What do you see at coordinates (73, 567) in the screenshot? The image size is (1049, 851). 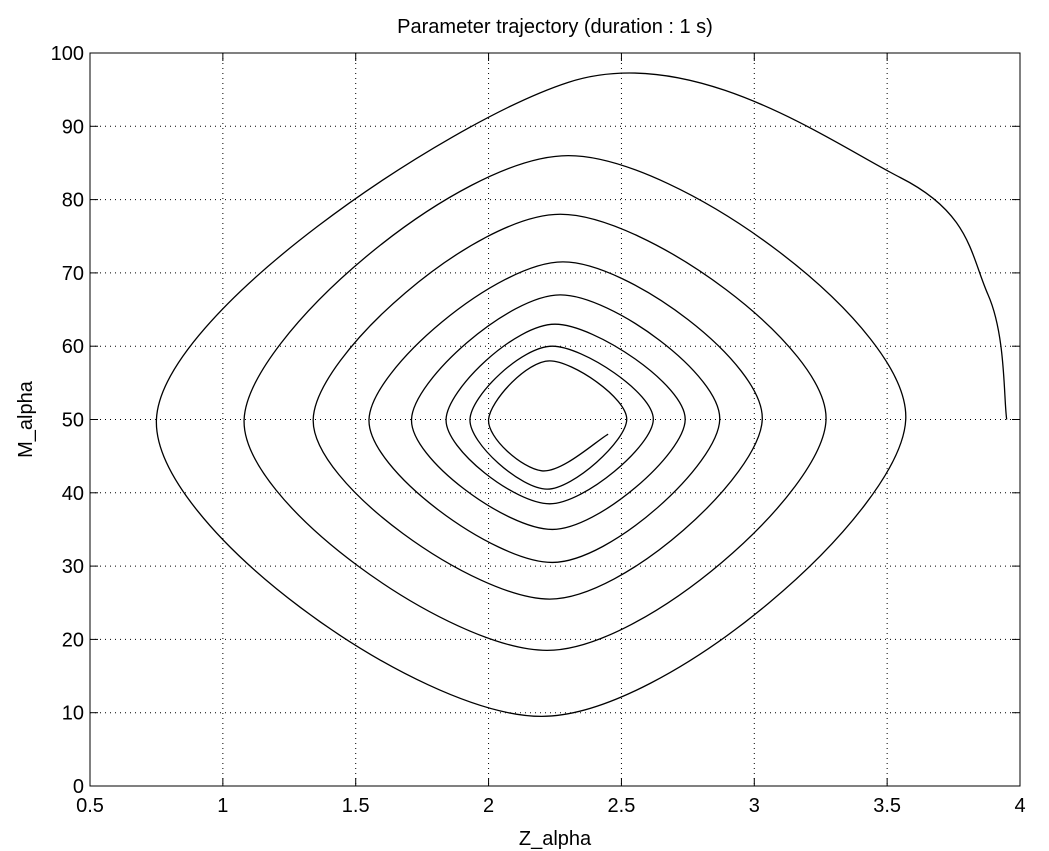 I see `y-tick-label: 30` at bounding box center [73, 567].